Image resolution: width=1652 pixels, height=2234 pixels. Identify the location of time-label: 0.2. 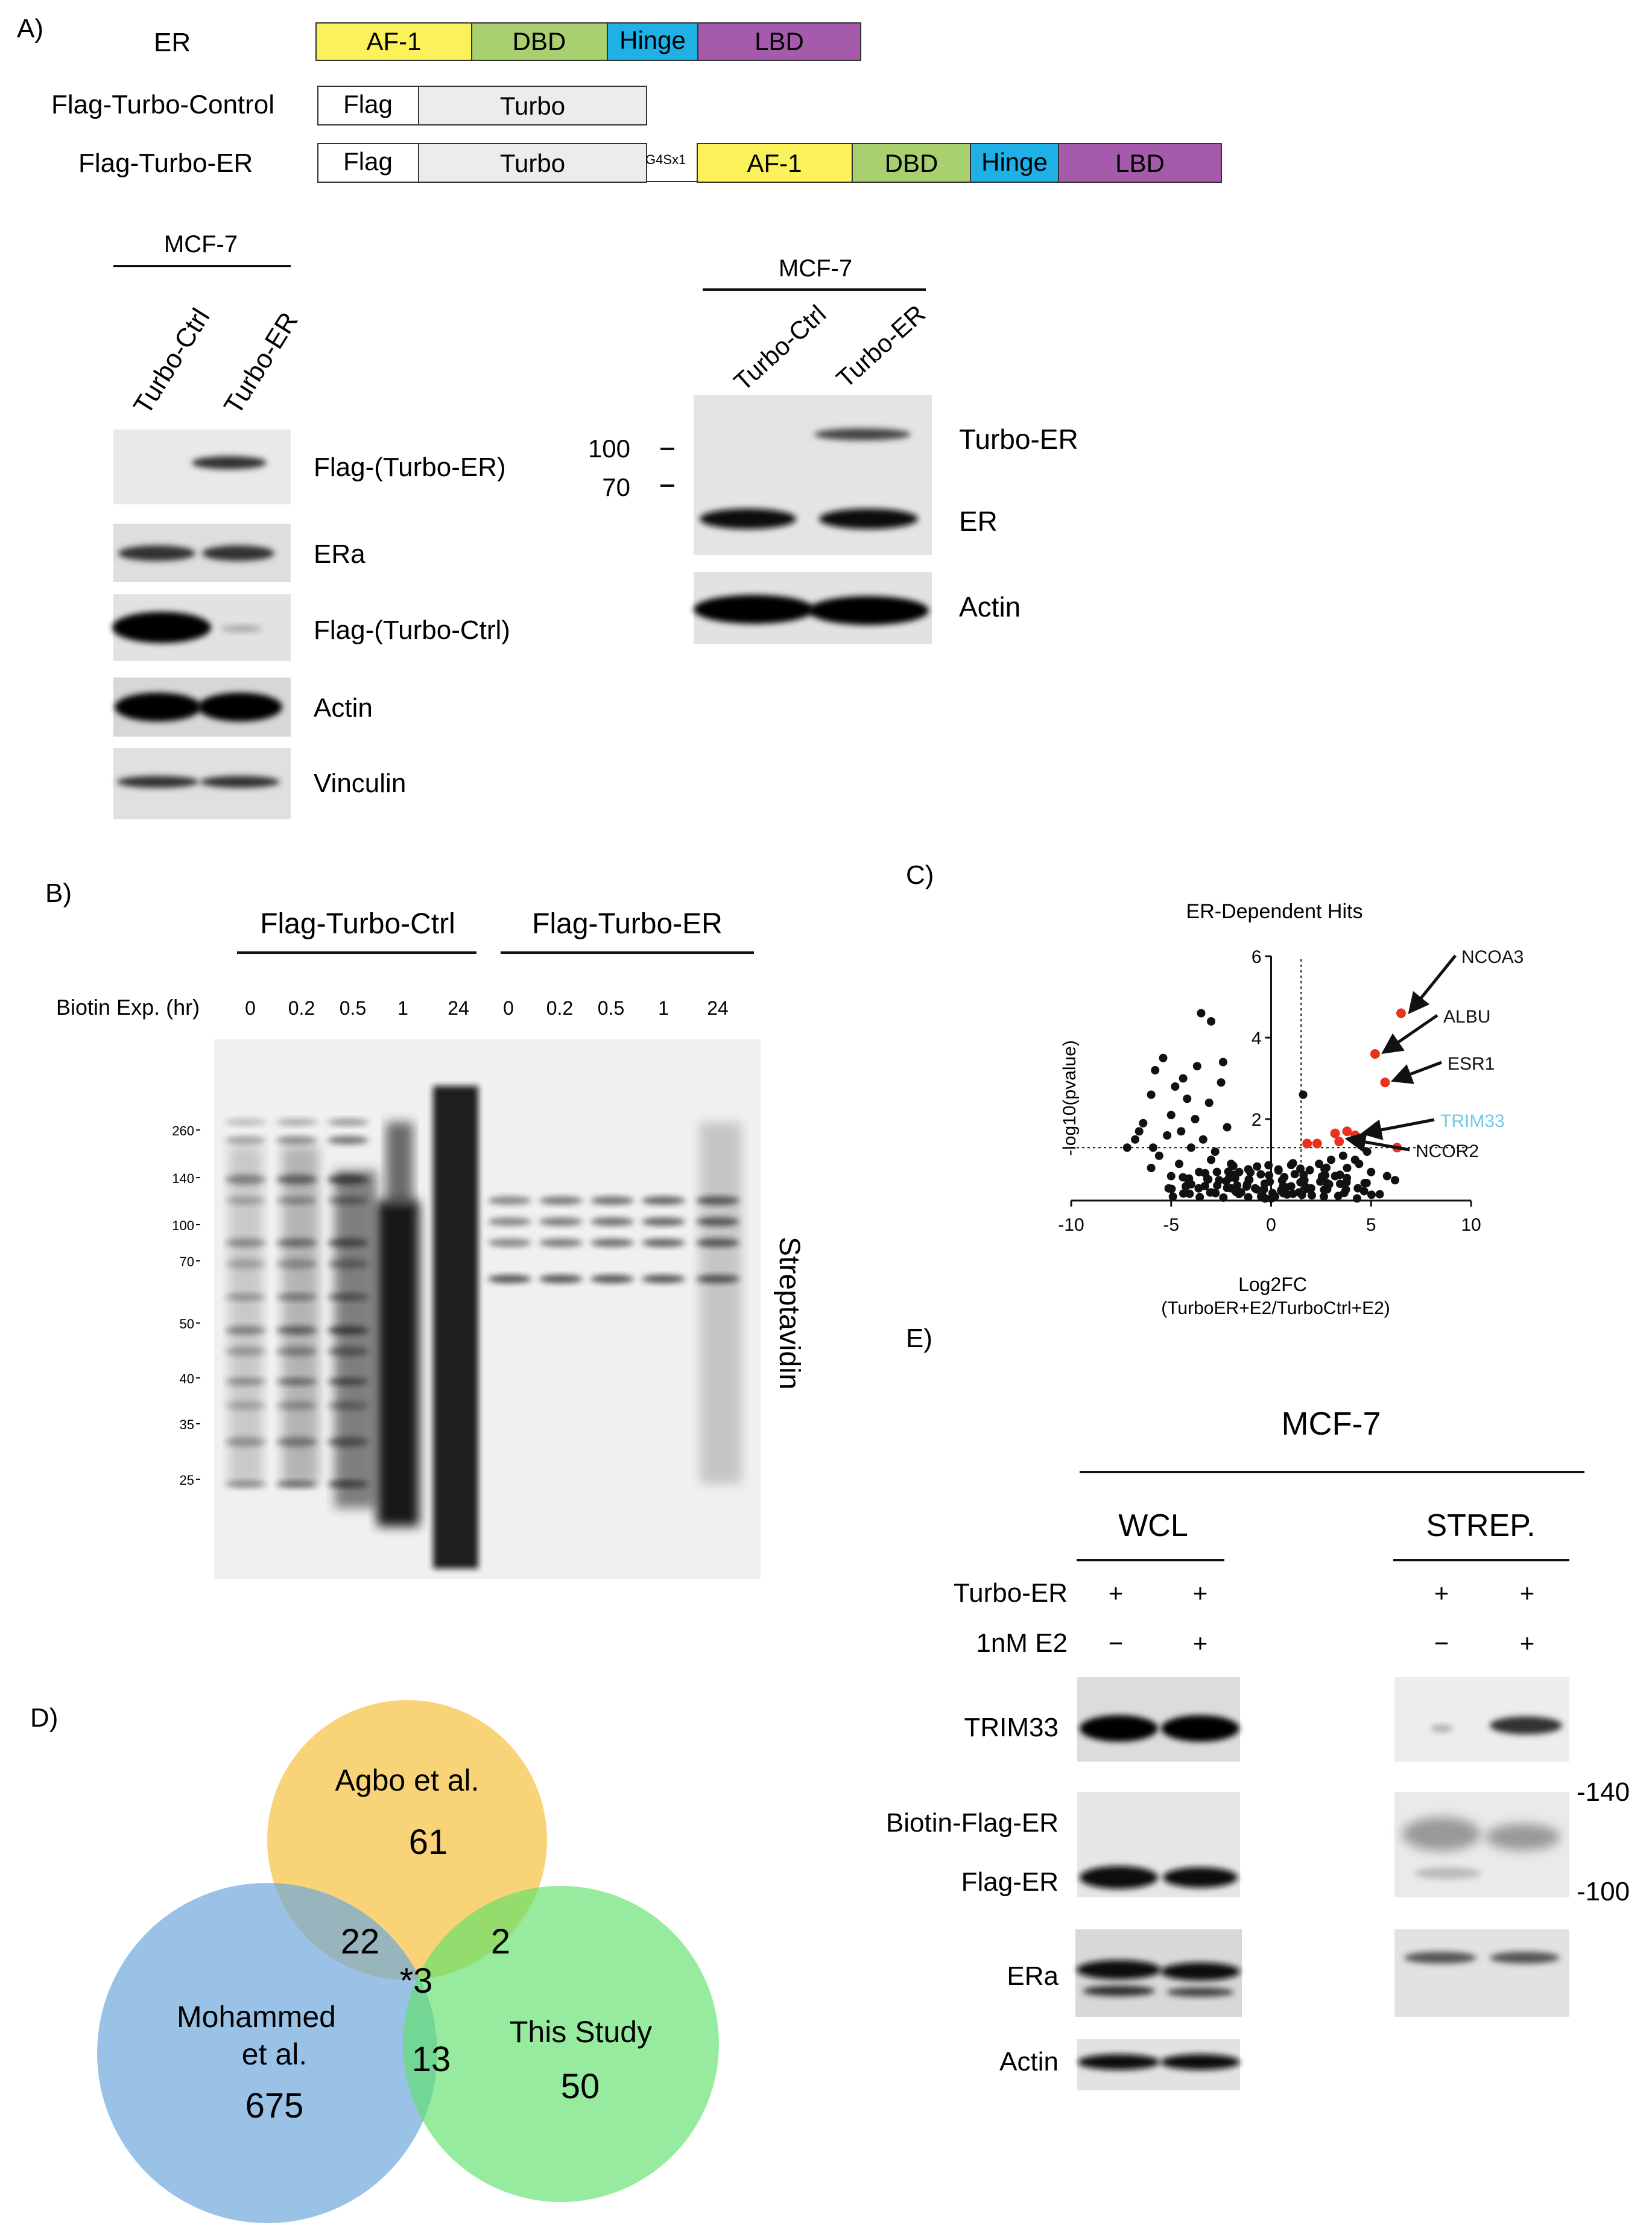
(301, 1008).